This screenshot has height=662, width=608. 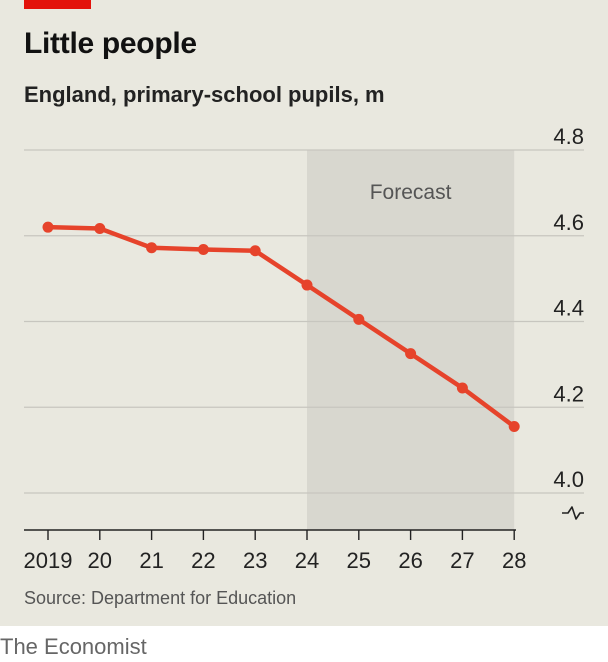 What do you see at coordinates (57, 4) in the screenshot?
I see `accent-tag` at bounding box center [57, 4].